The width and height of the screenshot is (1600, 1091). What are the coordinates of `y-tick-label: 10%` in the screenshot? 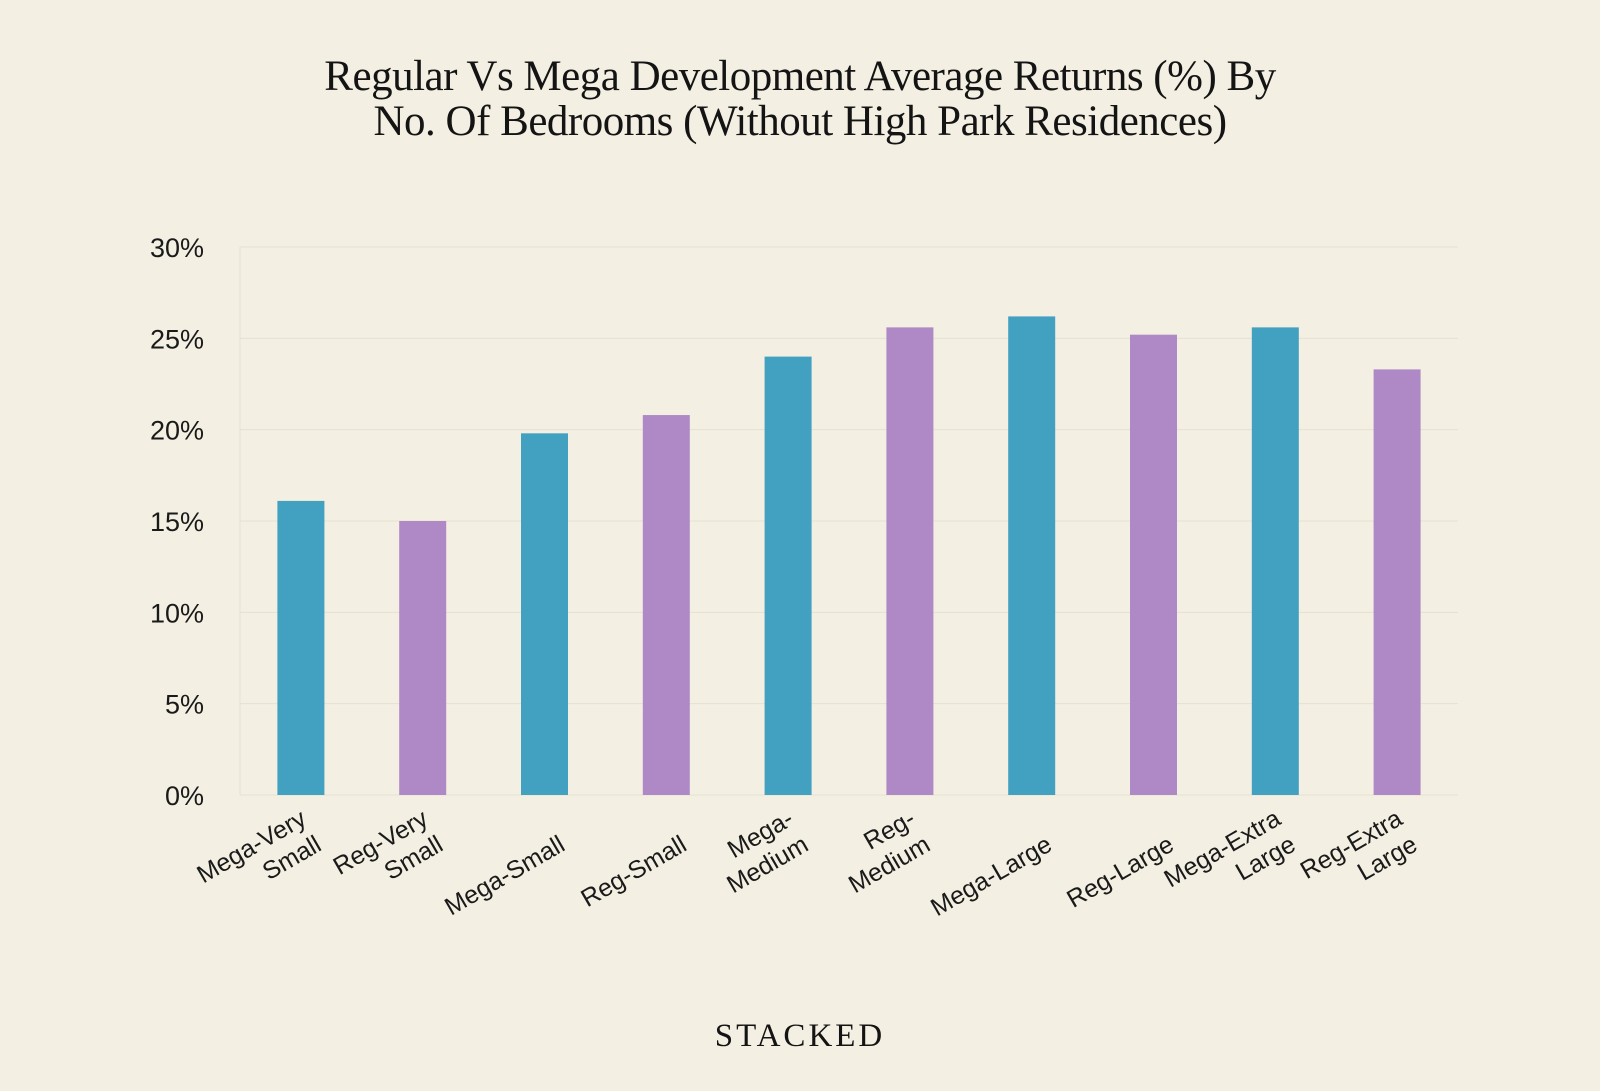 It's located at (177, 613).